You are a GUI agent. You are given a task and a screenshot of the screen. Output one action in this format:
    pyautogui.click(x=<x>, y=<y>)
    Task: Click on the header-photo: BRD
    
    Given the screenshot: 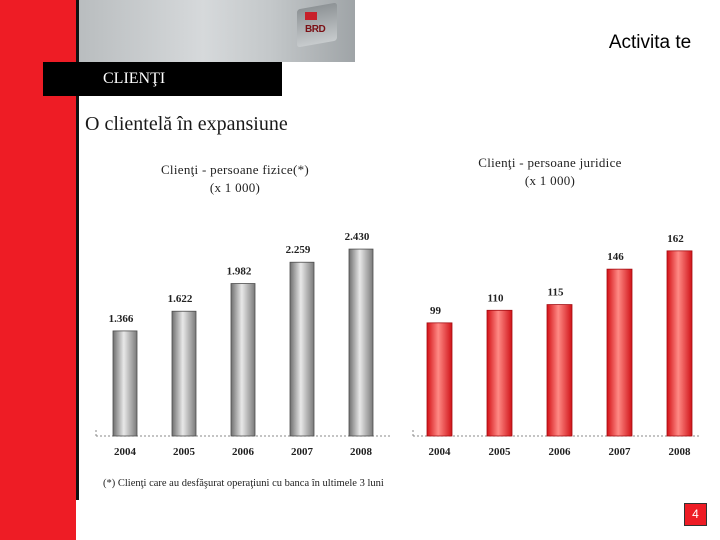 What is the action you would take?
    pyautogui.click(x=217, y=31)
    